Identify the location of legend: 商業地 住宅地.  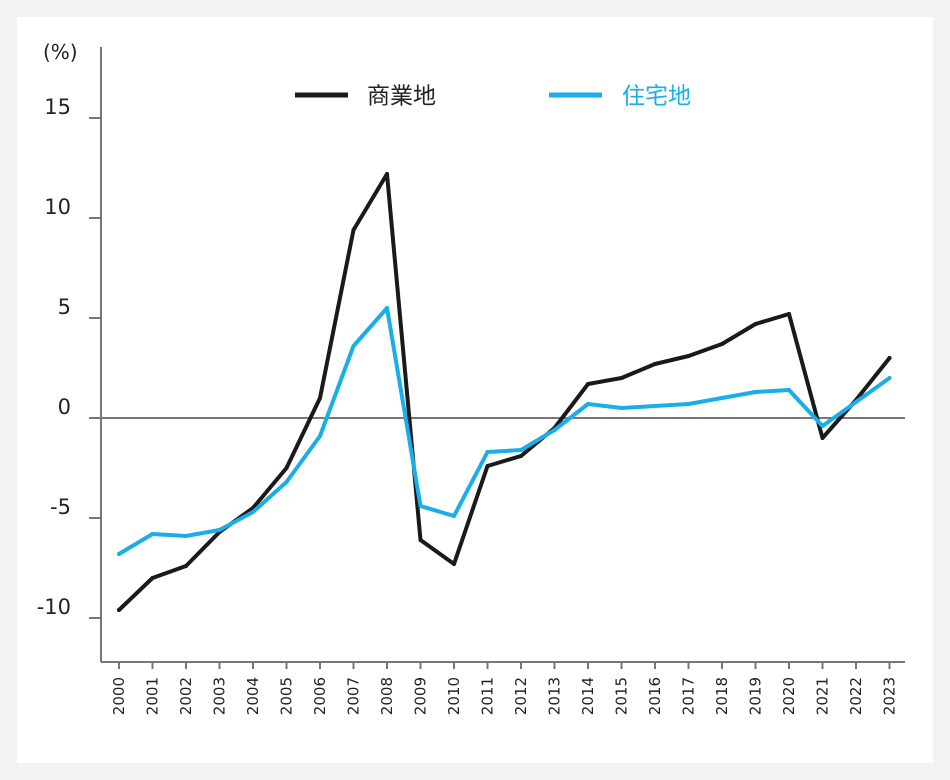
(493, 97).